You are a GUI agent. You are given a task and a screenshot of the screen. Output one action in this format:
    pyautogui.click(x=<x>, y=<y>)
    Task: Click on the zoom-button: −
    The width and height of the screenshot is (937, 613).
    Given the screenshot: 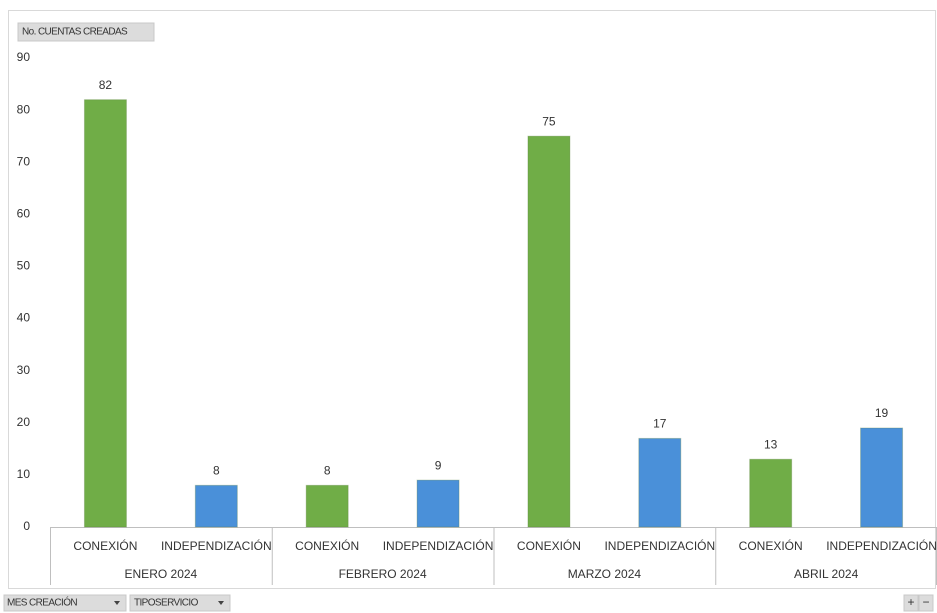 What is the action you would take?
    pyautogui.click(x=926, y=603)
    